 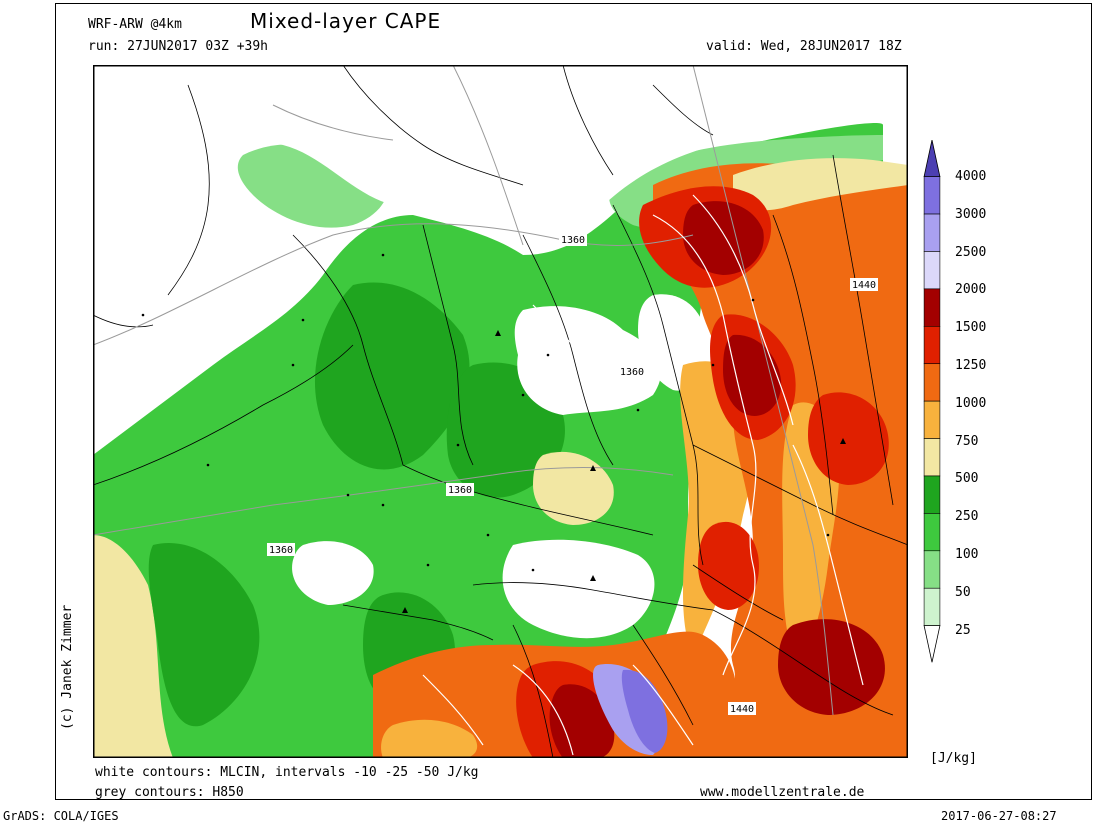 What do you see at coordinates (932, 644) in the screenshot?
I see `colorbar-bottom-triangle` at bounding box center [932, 644].